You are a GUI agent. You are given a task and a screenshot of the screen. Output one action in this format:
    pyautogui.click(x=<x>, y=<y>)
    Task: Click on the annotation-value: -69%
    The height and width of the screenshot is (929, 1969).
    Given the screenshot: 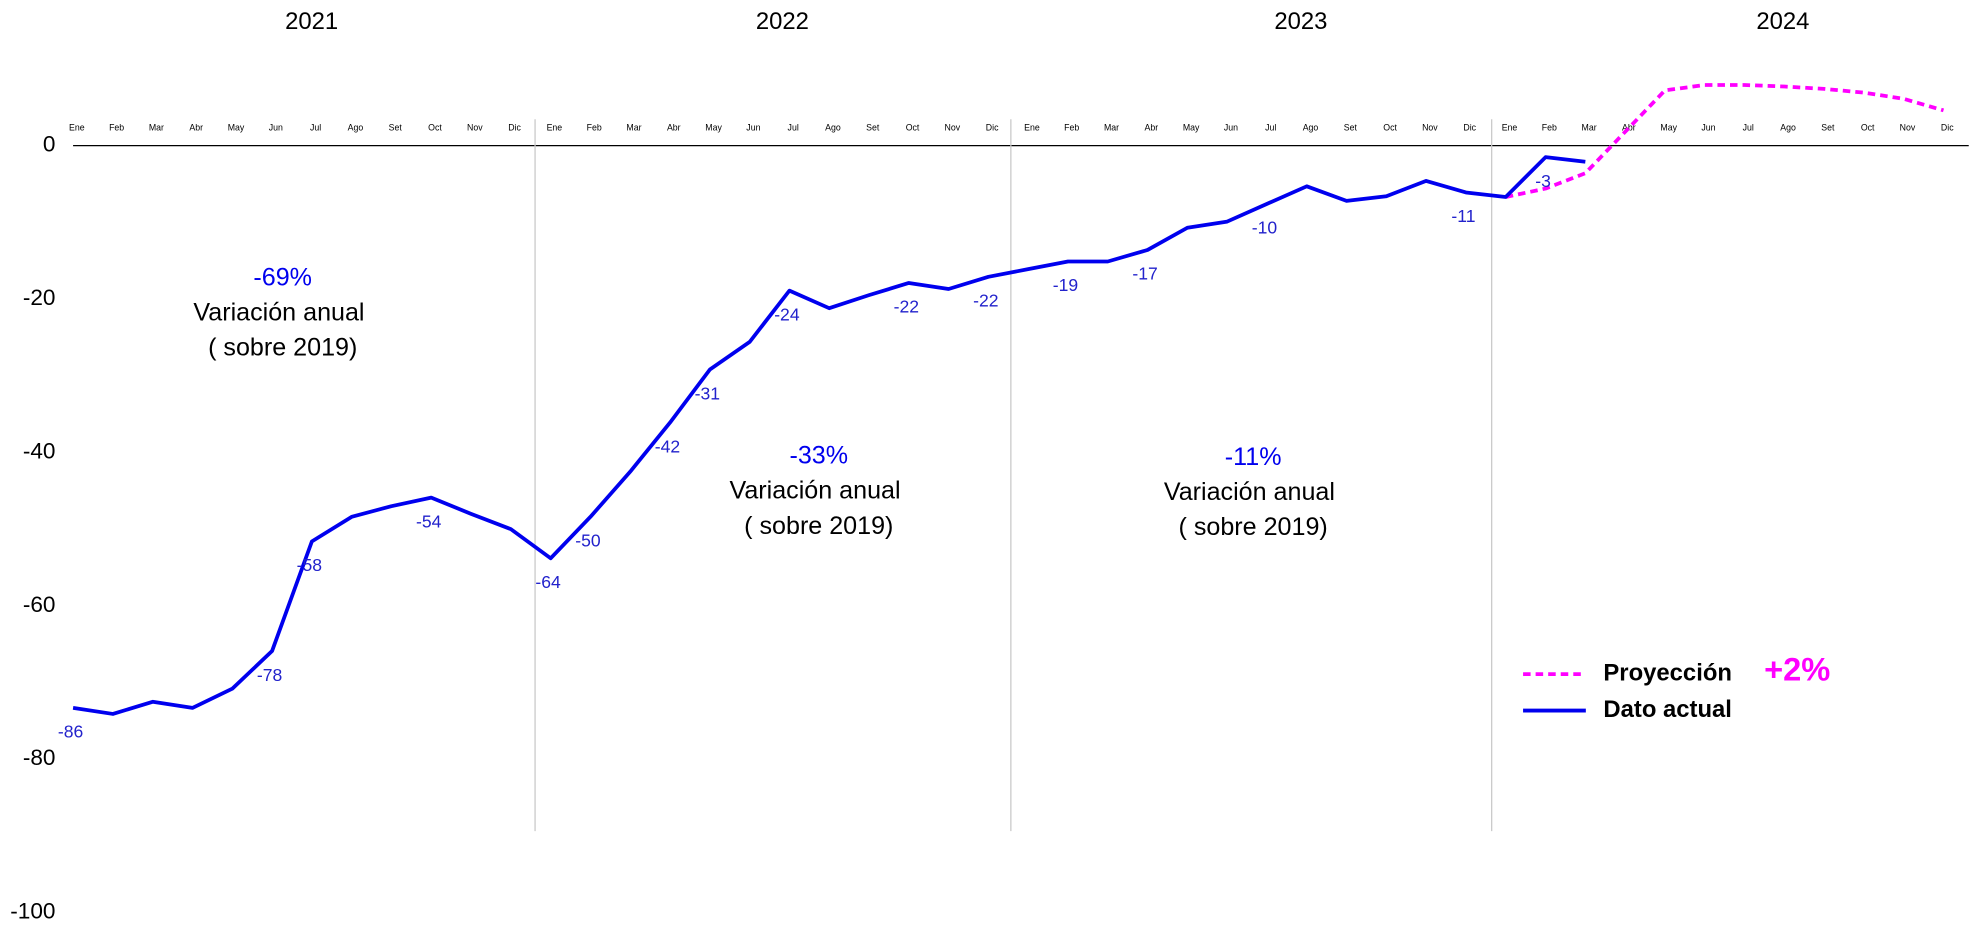 What is the action you would take?
    pyautogui.click(x=282, y=277)
    